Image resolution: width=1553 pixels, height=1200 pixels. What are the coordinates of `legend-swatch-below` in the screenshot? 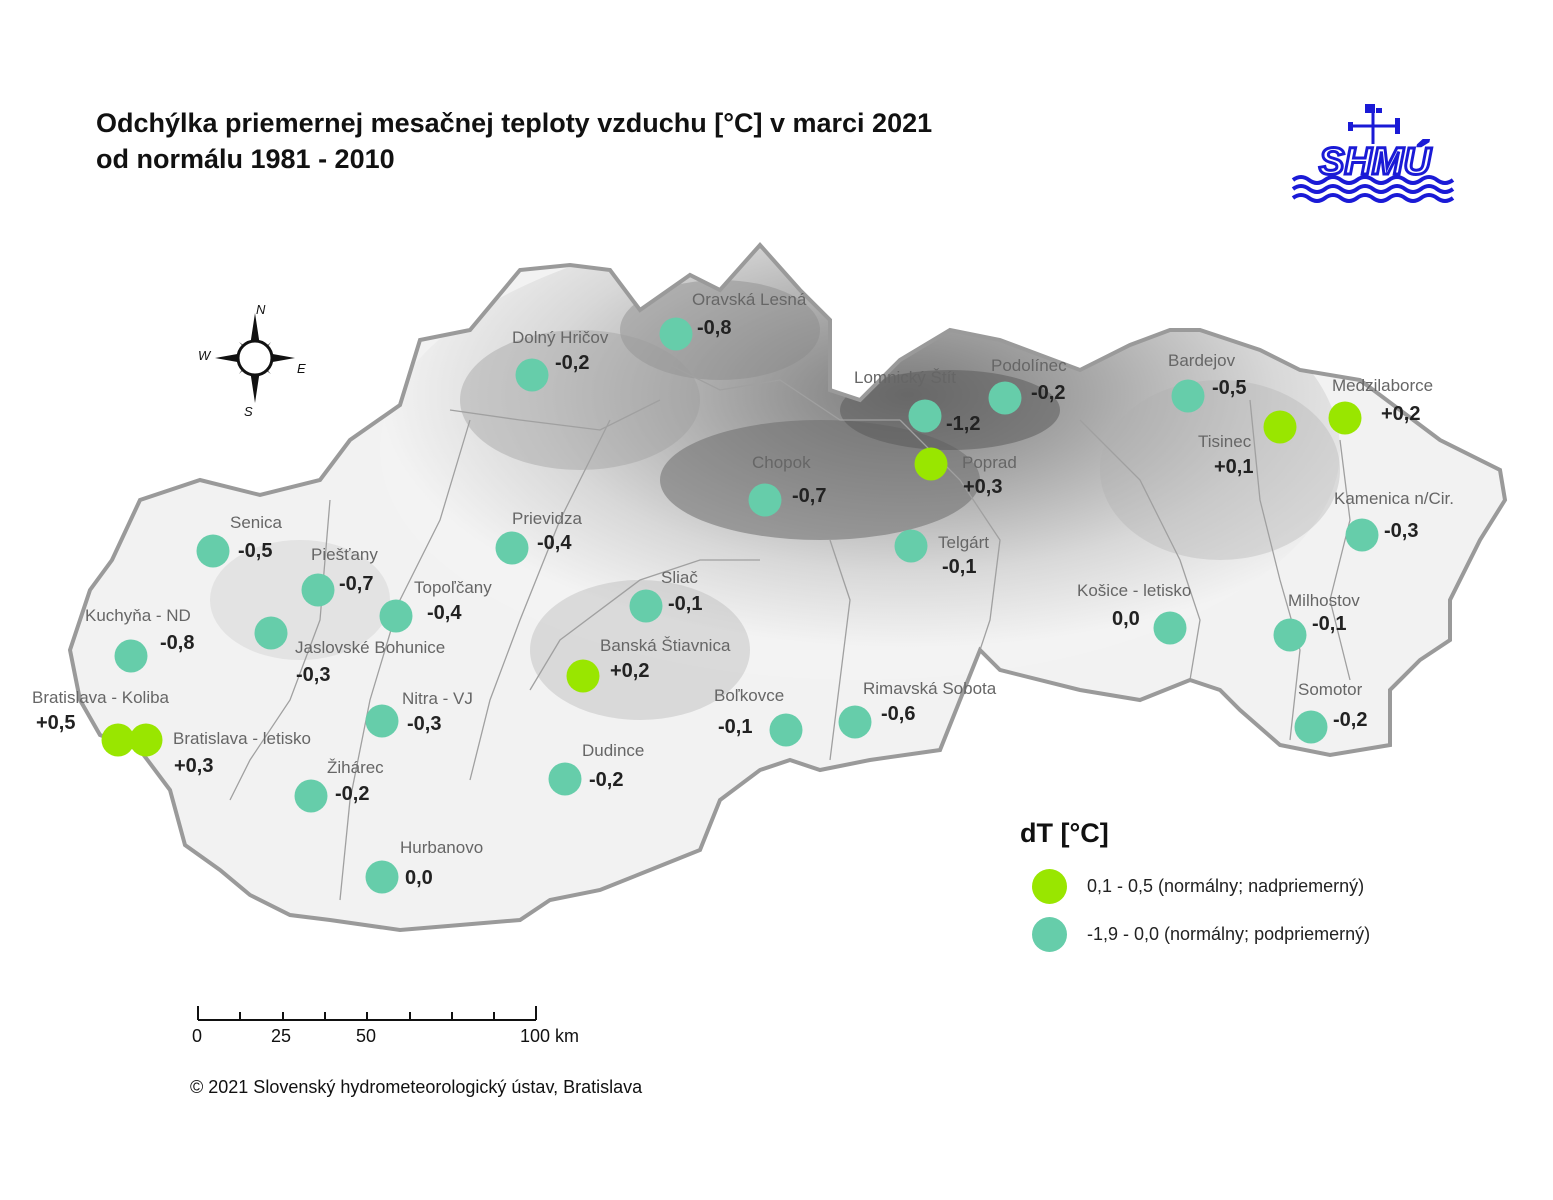 It's located at (1049, 934).